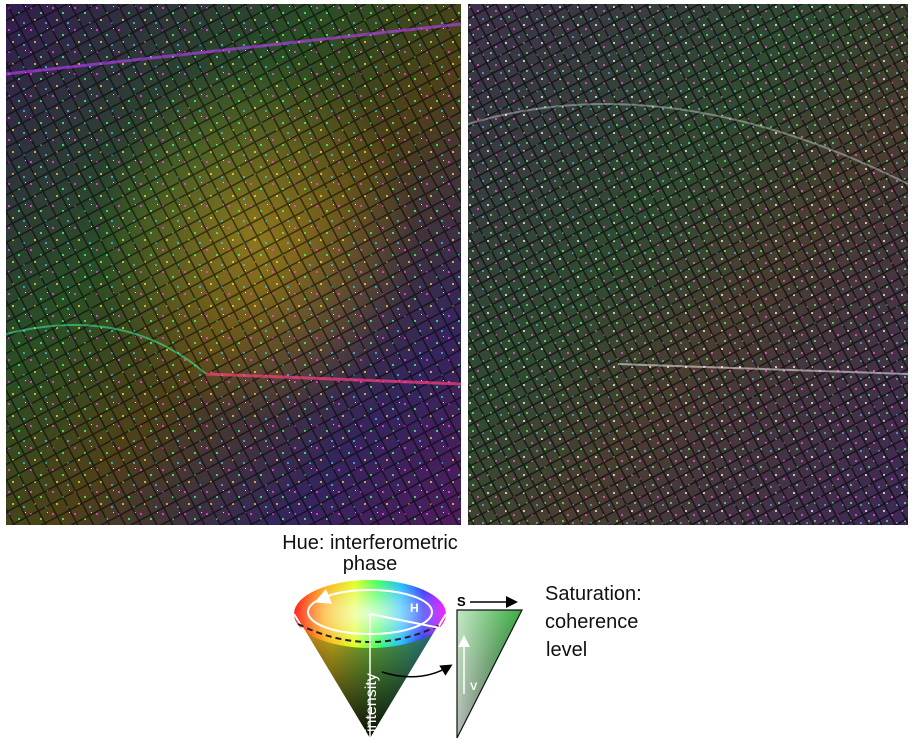 The height and width of the screenshot is (740, 913). What do you see at coordinates (370, 660) in the screenshot?
I see `hsv-cone: H intensity` at bounding box center [370, 660].